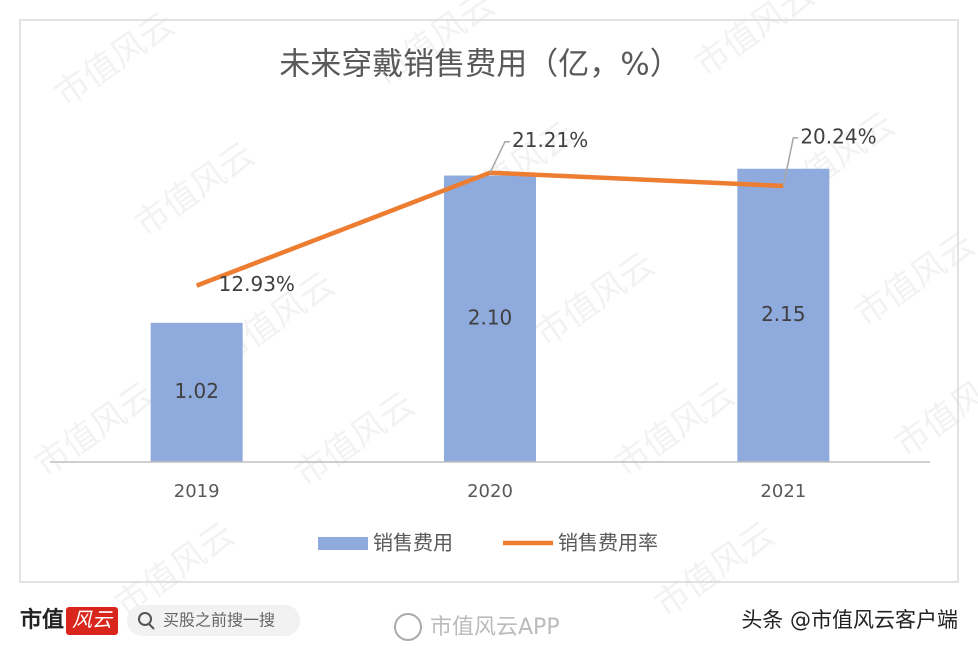  Describe the element at coordinates (219, 620) in the screenshot. I see `search-text: 买股之前搜一搜` at that location.